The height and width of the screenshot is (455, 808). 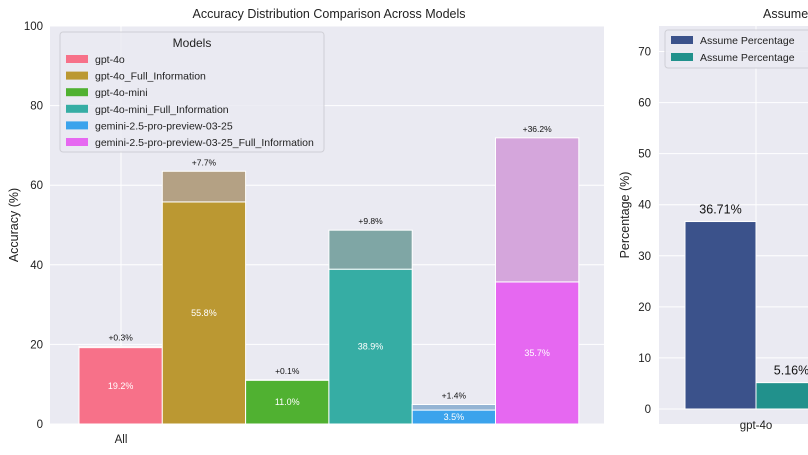 I want to click on bar-increment-gpt-4o-mini-full-information, so click(x=370, y=249).